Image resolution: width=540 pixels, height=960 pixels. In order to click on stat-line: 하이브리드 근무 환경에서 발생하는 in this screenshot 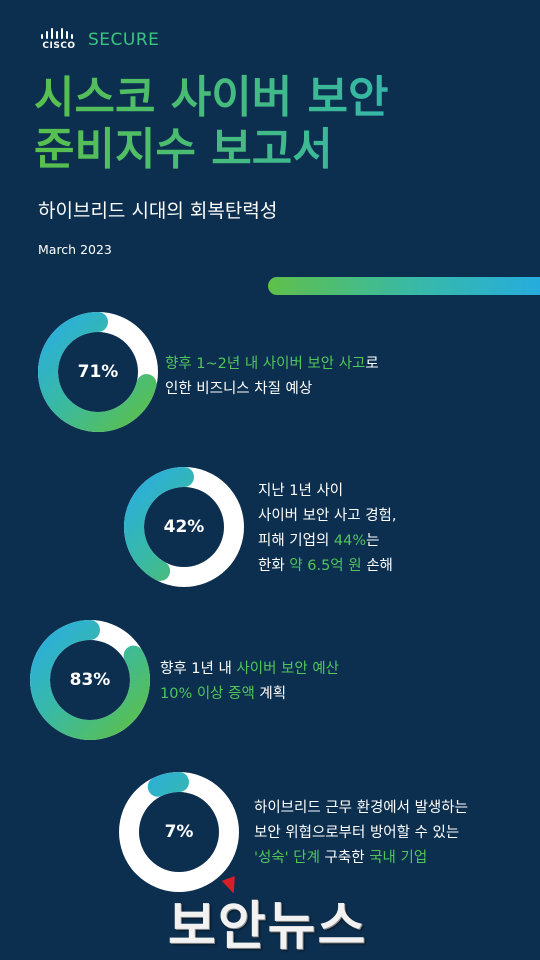, I will do `click(361, 808)`.